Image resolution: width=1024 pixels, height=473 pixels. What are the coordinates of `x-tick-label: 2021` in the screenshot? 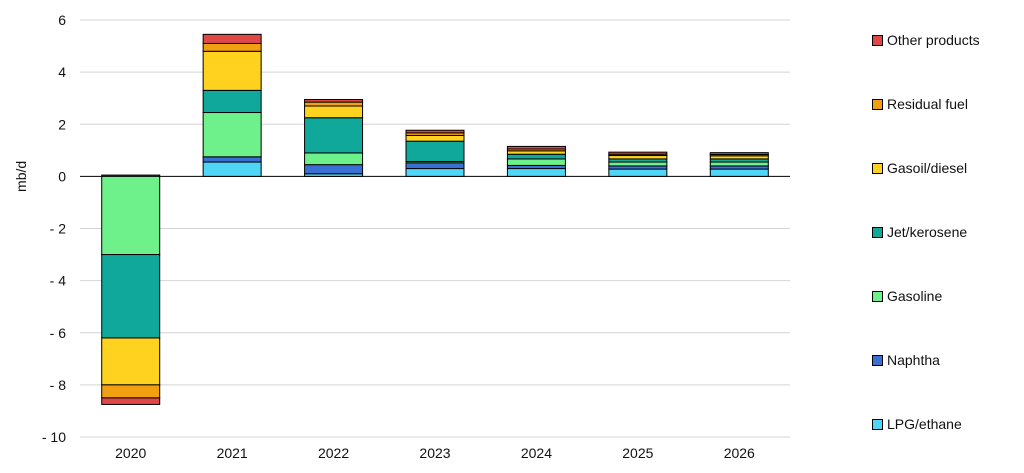 It's located at (232, 453).